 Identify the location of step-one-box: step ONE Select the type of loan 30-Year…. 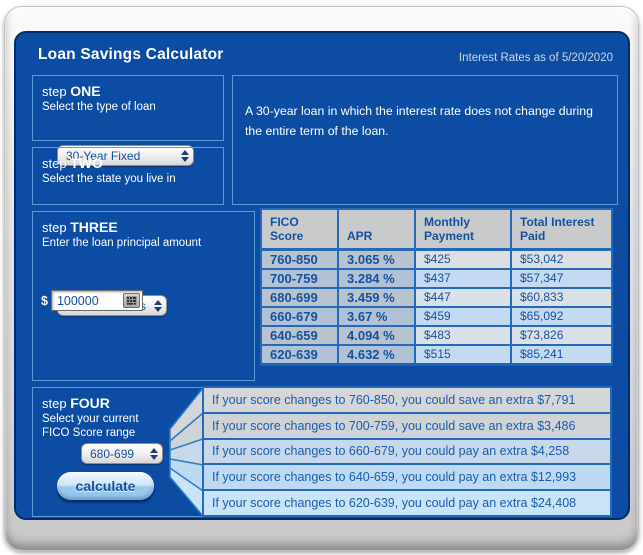
(128, 120).